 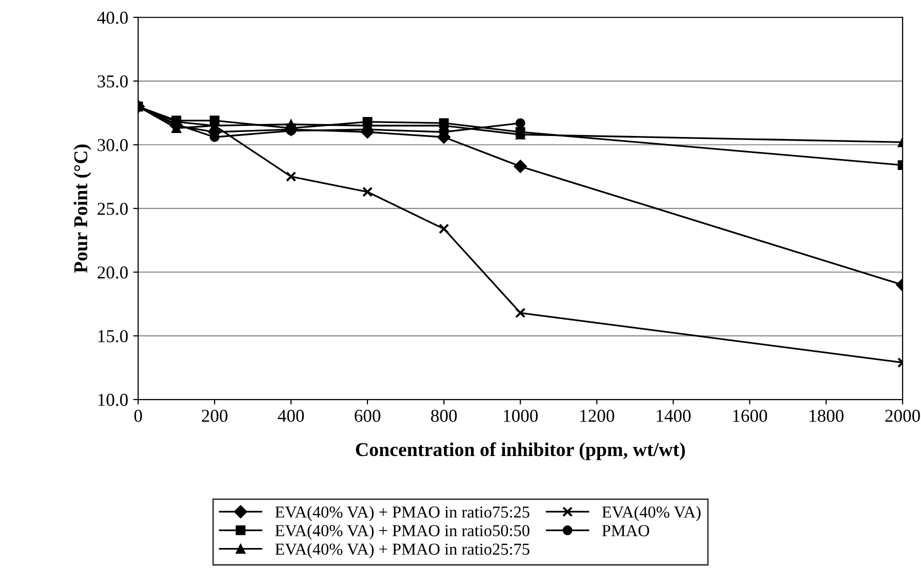 What do you see at coordinates (626, 530) in the screenshot?
I see `legend-label: PMAO` at bounding box center [626, 530].